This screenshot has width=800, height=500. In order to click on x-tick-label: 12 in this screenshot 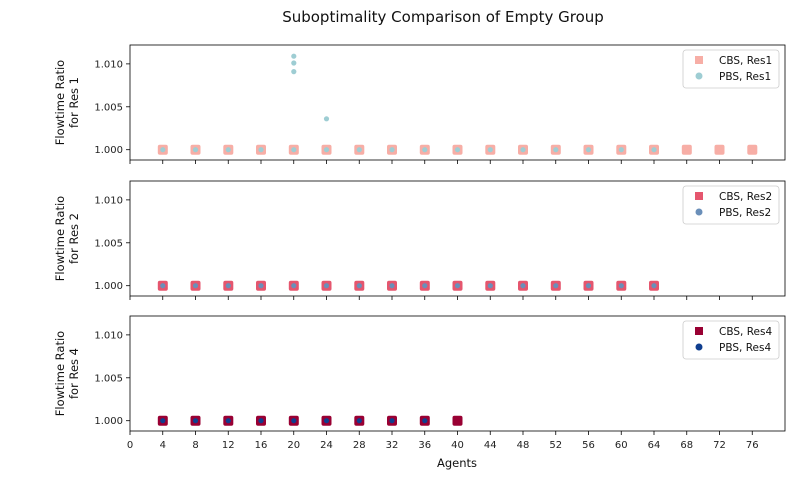, I will do `click(228, 445)`.